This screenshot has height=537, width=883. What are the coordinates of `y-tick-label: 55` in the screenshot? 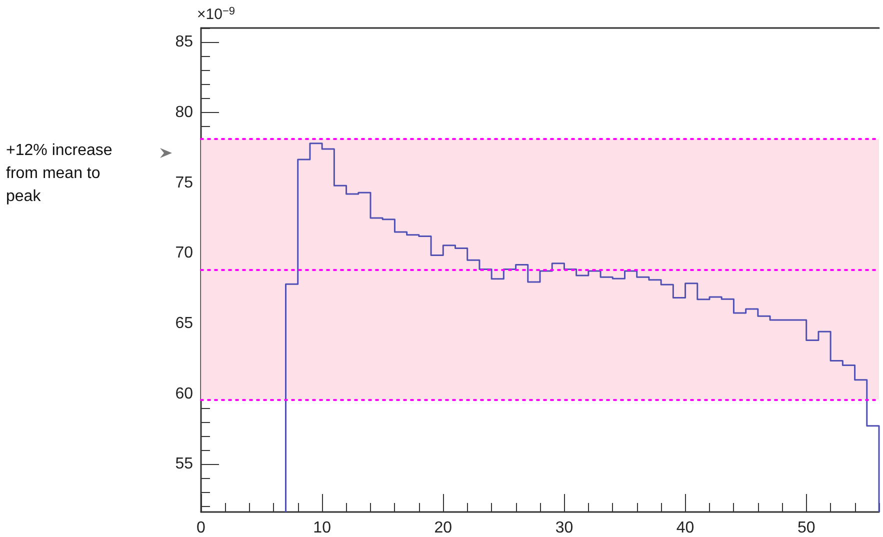 It's located at (184, 464).